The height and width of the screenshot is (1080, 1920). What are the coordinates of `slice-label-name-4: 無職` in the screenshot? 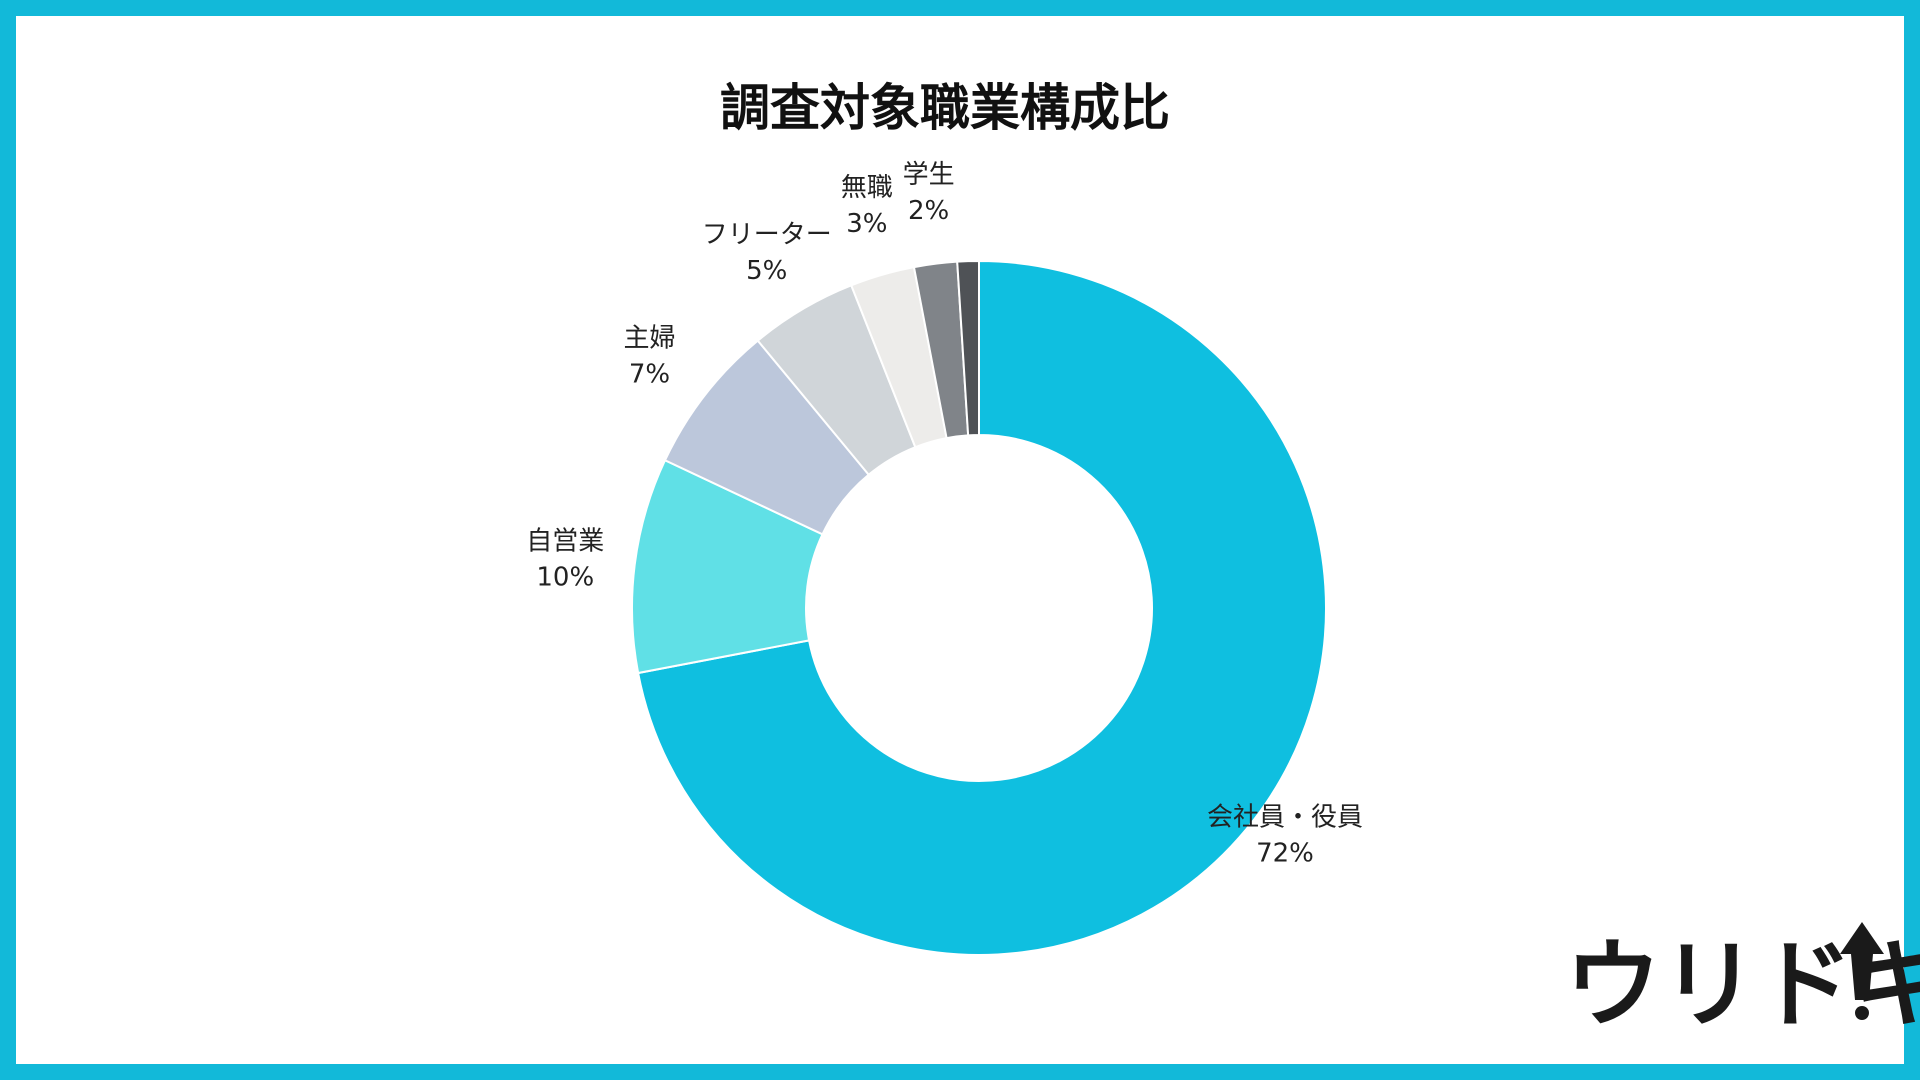 It's located at (867, 188).